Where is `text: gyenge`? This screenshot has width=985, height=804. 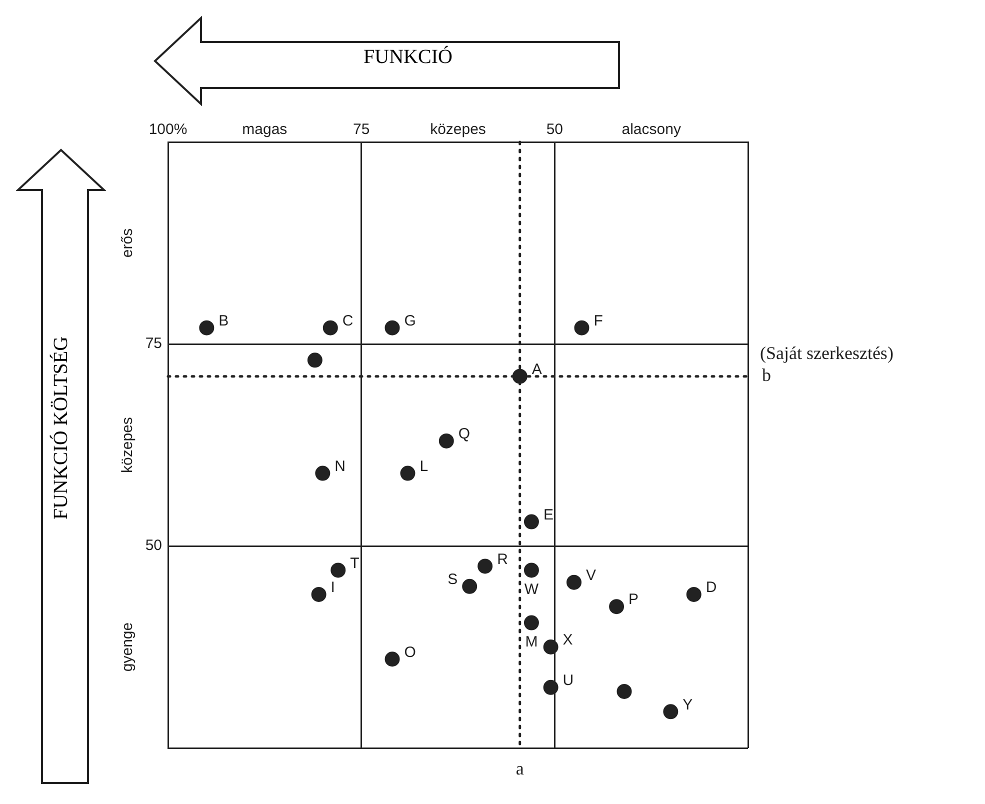
text: gyenge is located at coordinates (127, 647).